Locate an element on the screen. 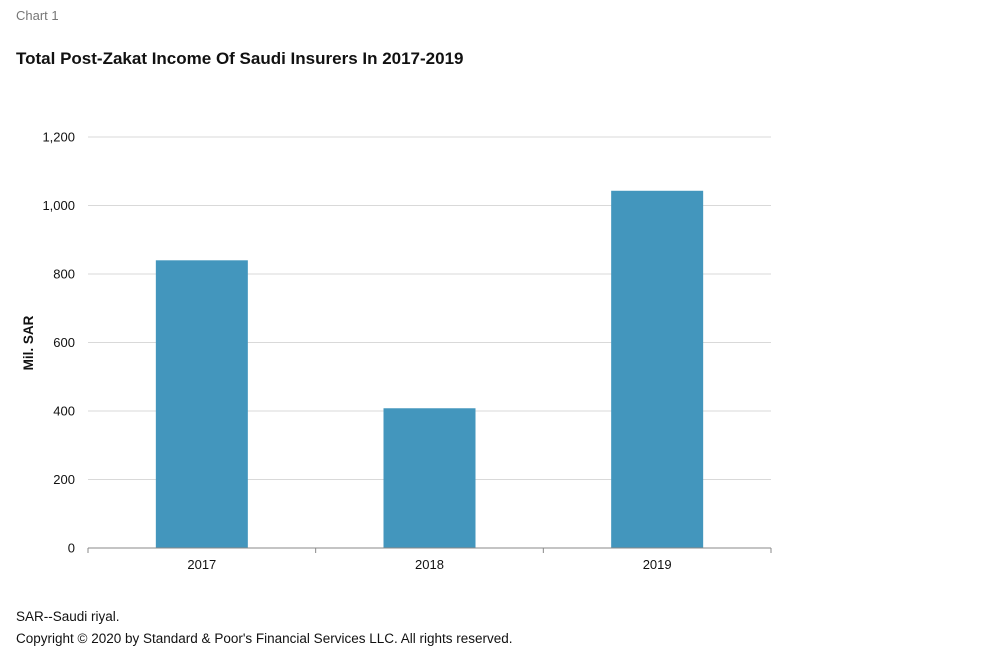  y-tick-label: 600 is located at coordinates (64, 342).